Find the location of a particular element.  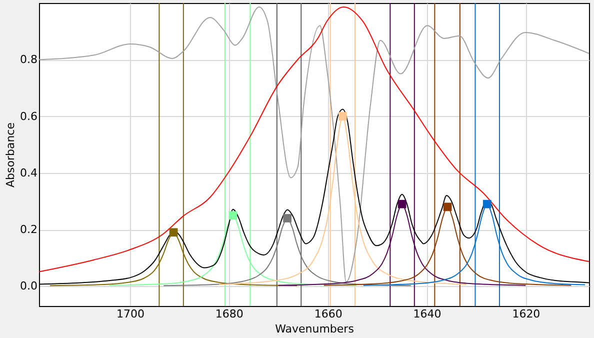

x-axis-title: Wavenumbers is located at coordinates (314, 329).